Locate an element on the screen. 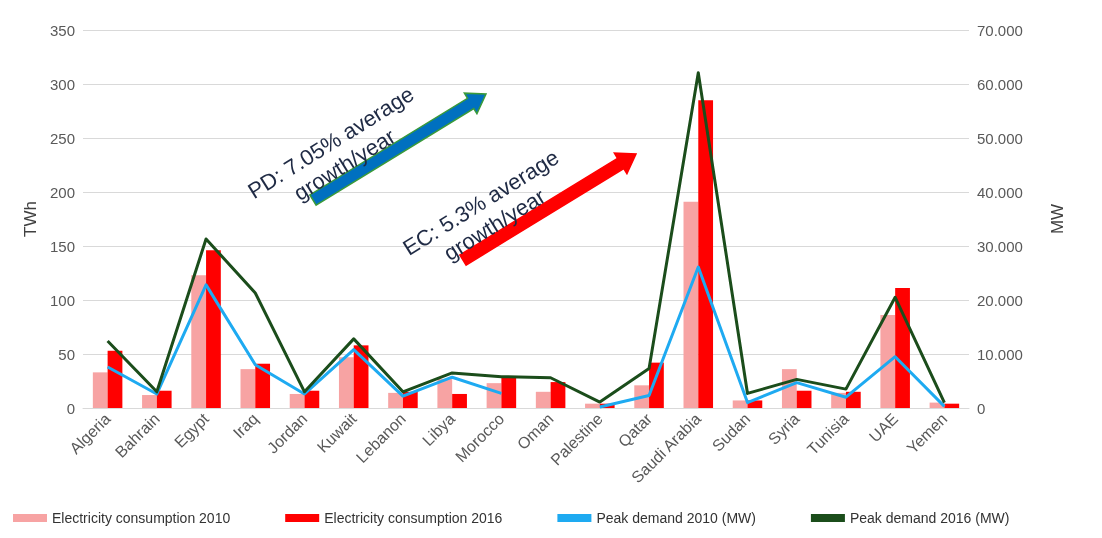 This screenshot has width=1102, height=538. y2-tick-label: 0 is located at coordinates (981, 408).